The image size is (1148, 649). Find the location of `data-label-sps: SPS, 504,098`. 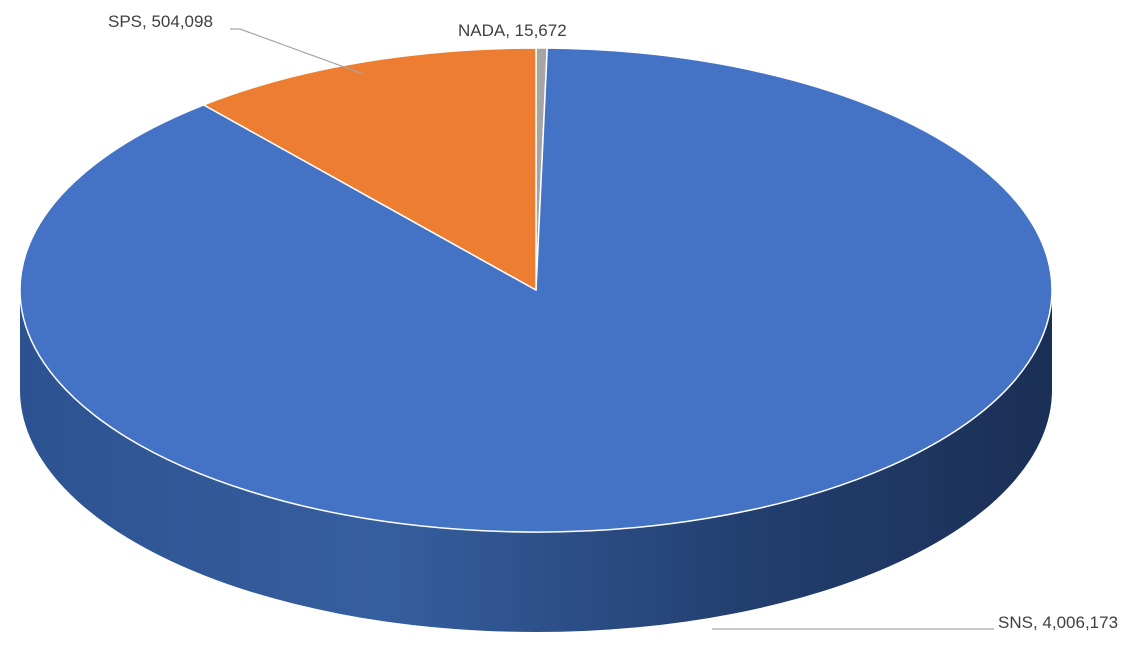

data-label-sps: SPS, 504,098 is located at coordinates (160, 21).